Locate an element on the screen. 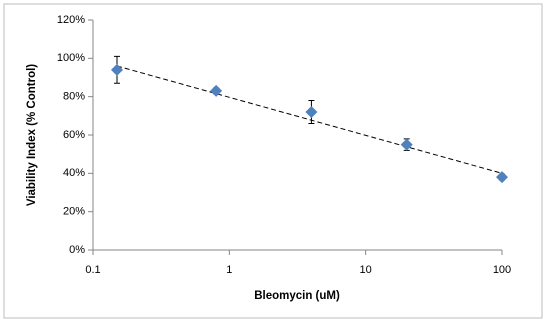 Image resolution: width=548 pixels, height=326 pixels. y-tick-label: 40% is located at coordinates (74, 173).